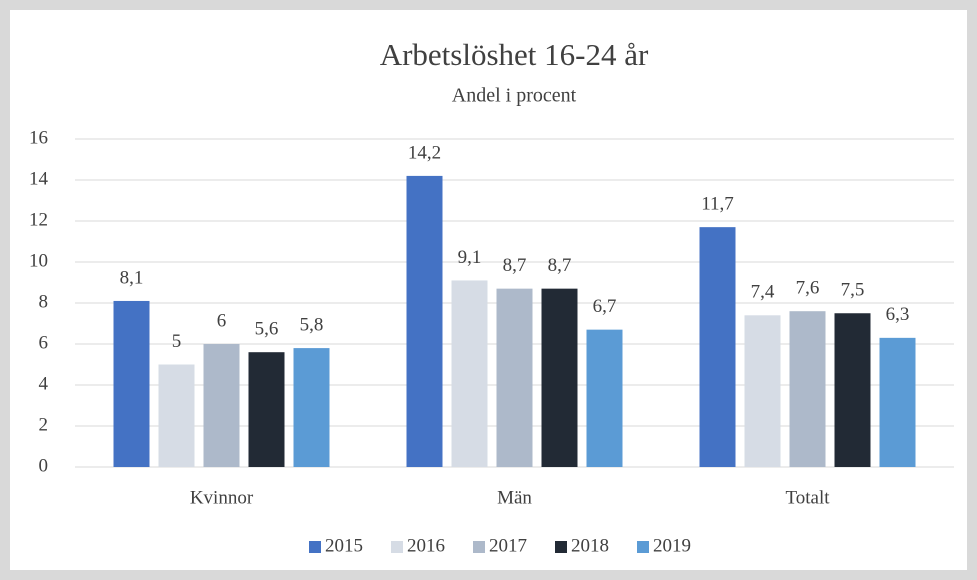 The image size is (977, 580). I want to click on x-tick-label: Kvinnor, so click(222, 497).